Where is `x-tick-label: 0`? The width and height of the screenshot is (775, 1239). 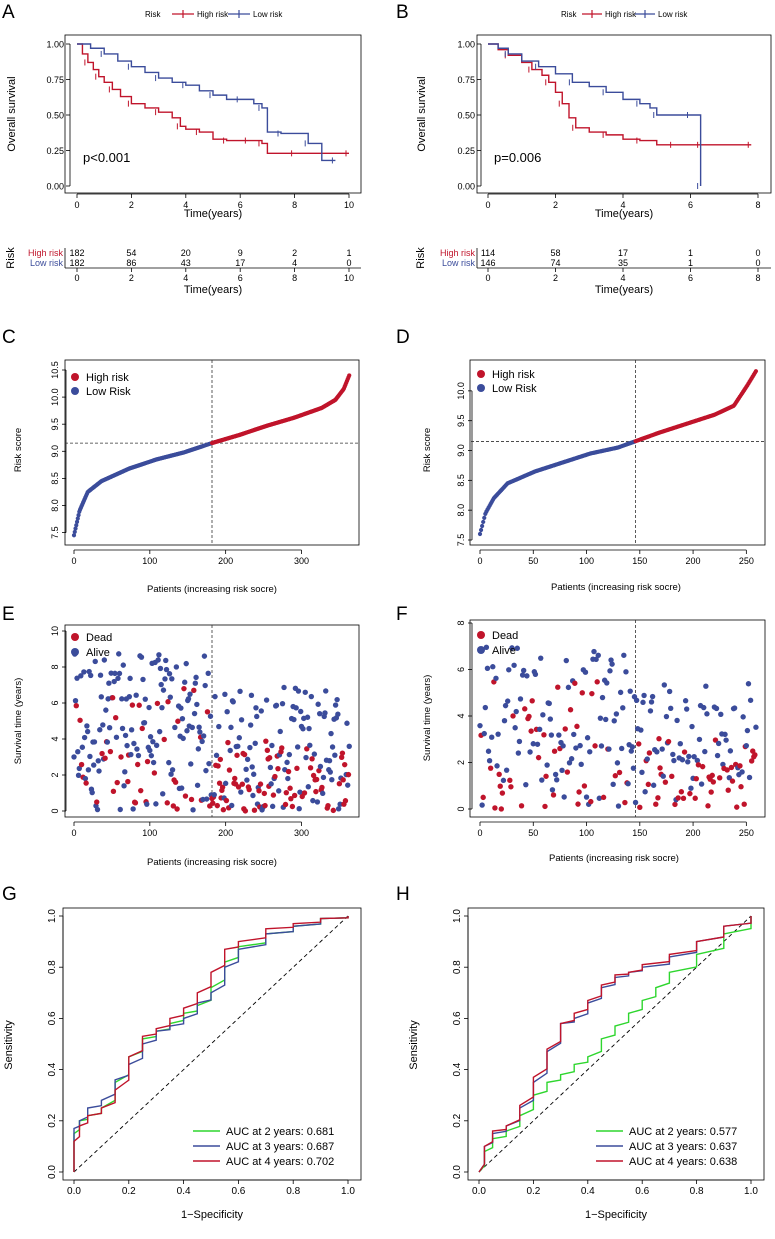
x-tick-label: 0 is located at coordinates (487, 278).